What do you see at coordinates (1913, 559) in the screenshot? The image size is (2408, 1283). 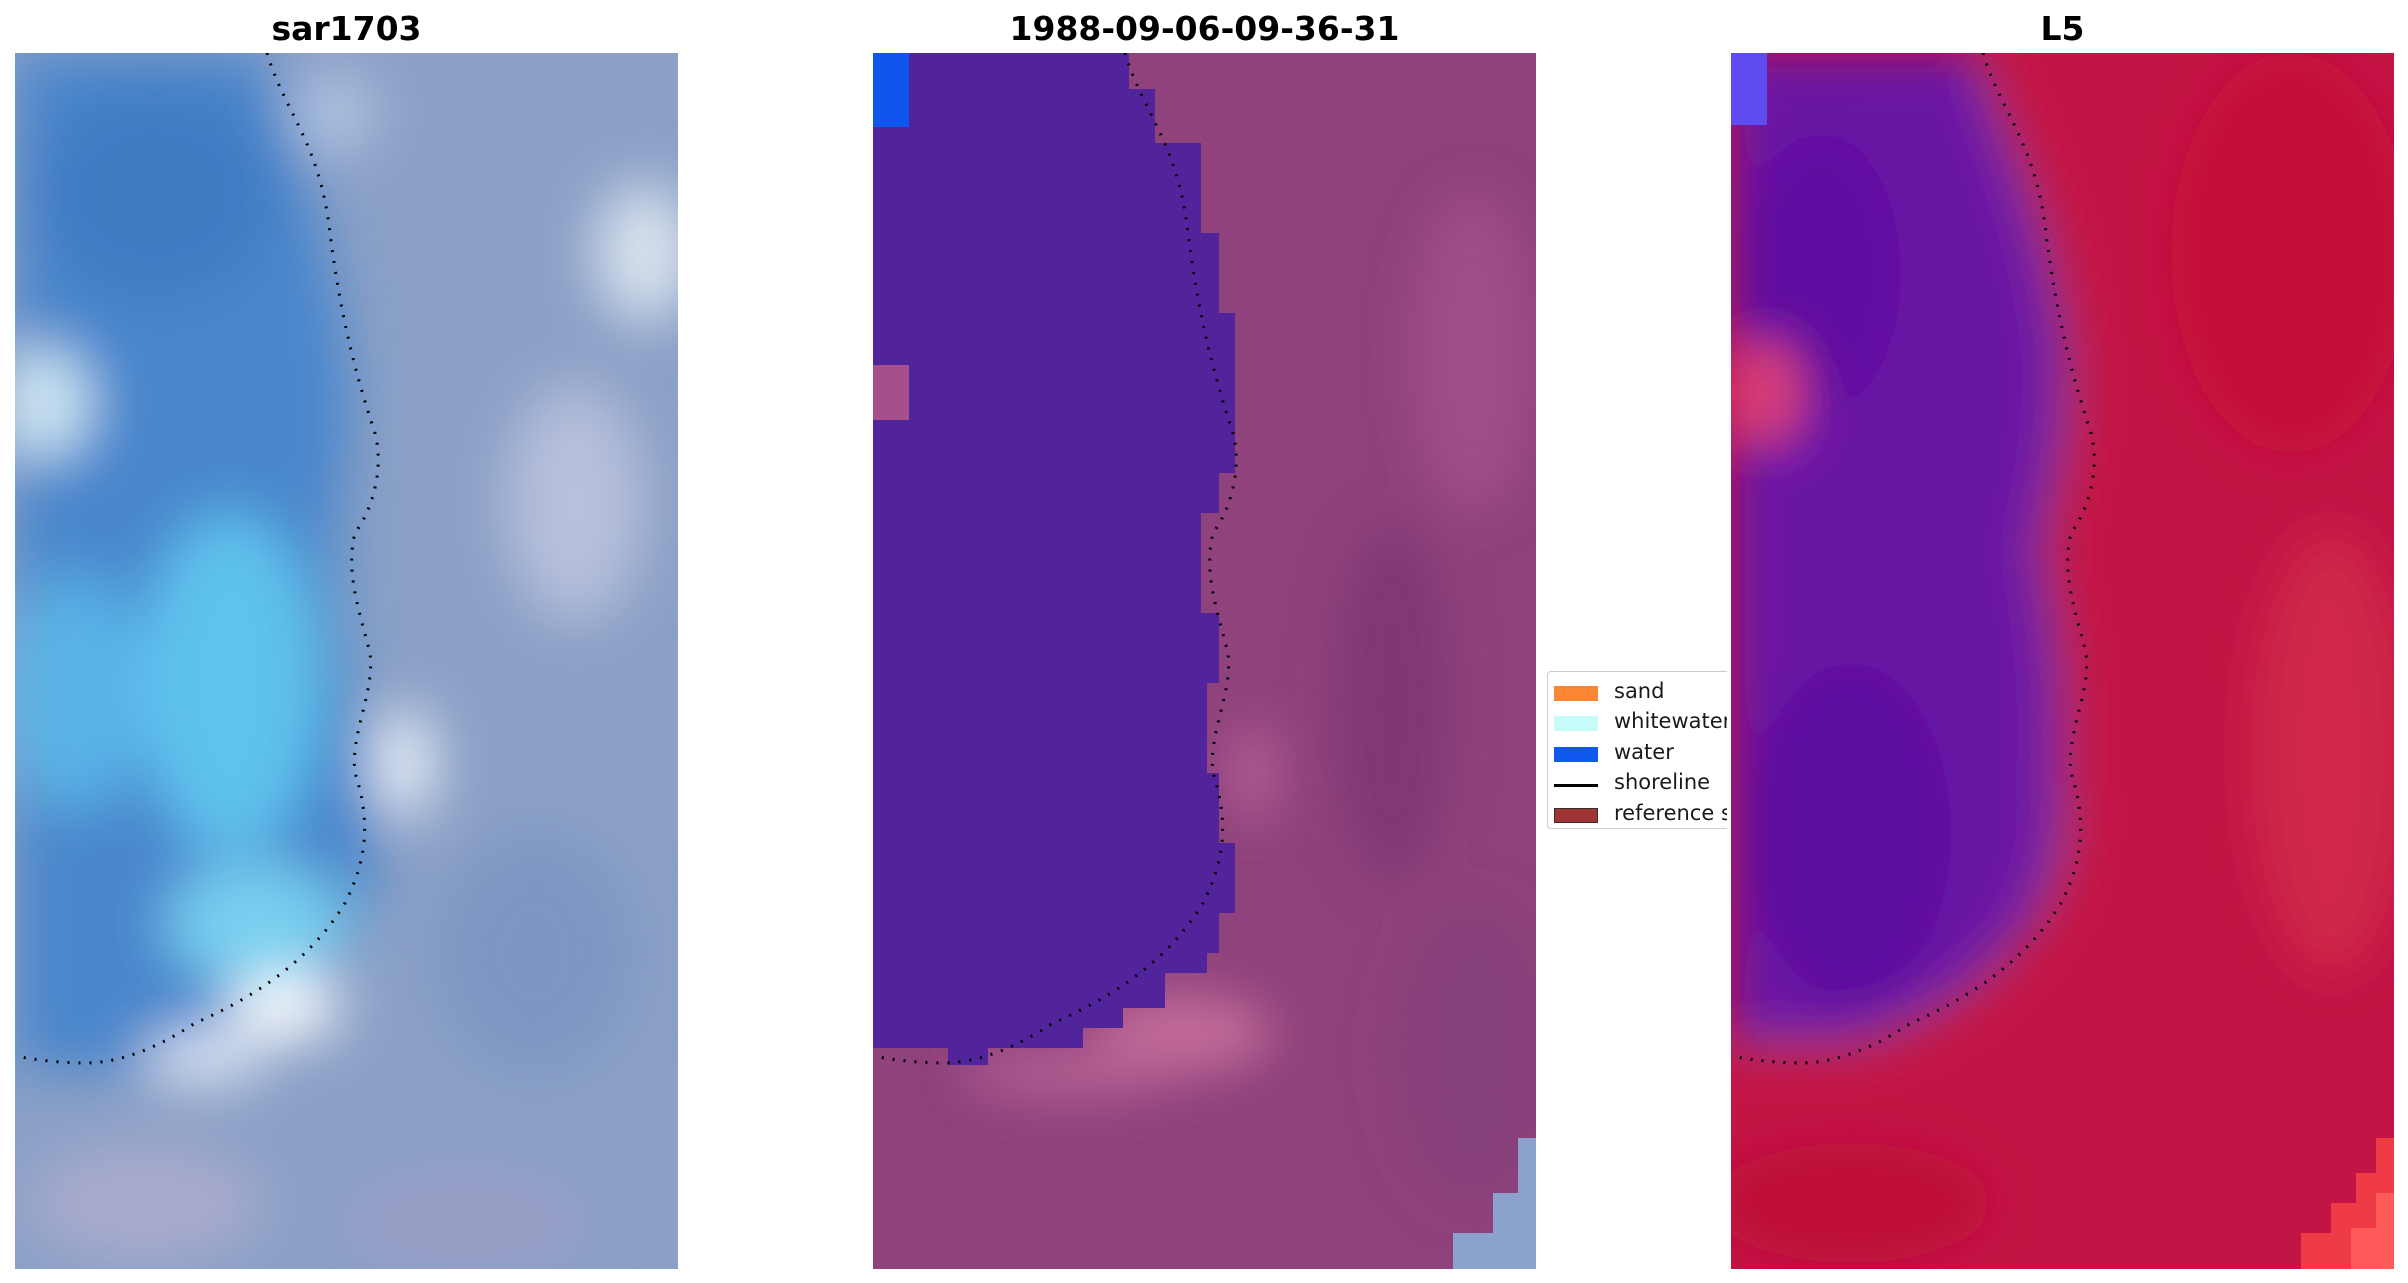 I see `shoreline-trace-right` at bounding box center [1913, 559].